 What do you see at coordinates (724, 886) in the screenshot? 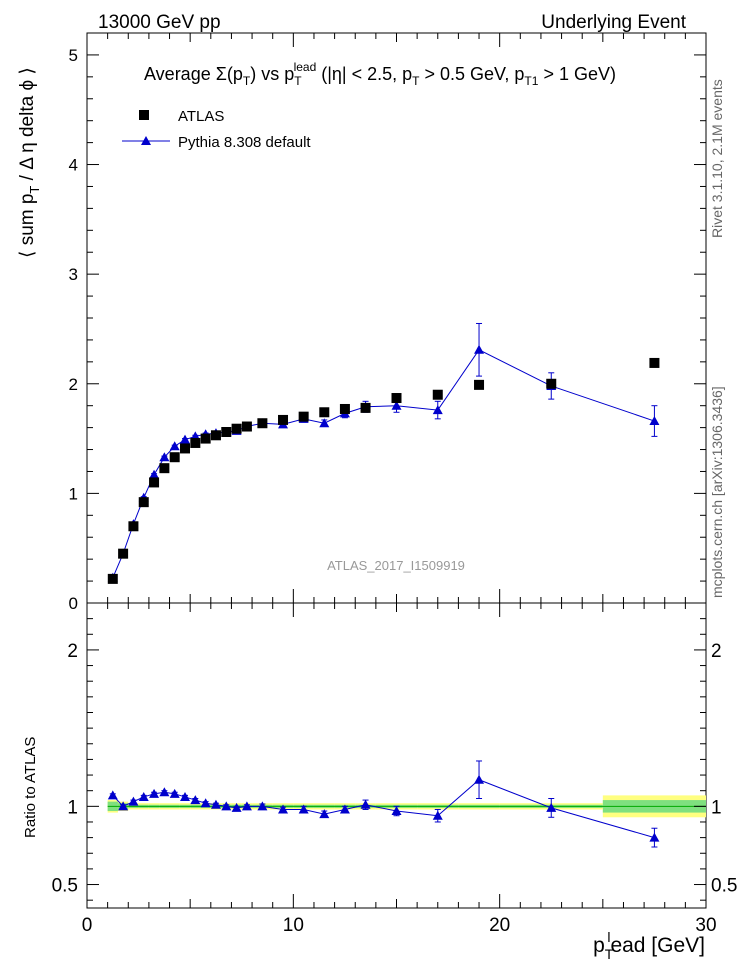
I see `ratio-ytick-label-right: 0.5` at bounding box center [724, 886].